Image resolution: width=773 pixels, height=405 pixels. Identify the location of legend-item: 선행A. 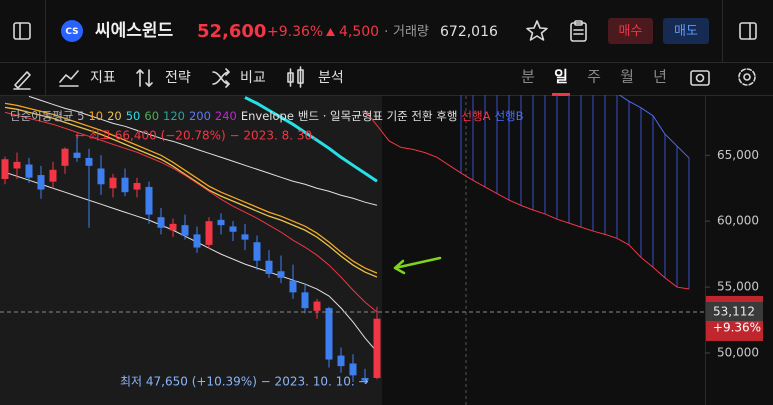
(475, 116).